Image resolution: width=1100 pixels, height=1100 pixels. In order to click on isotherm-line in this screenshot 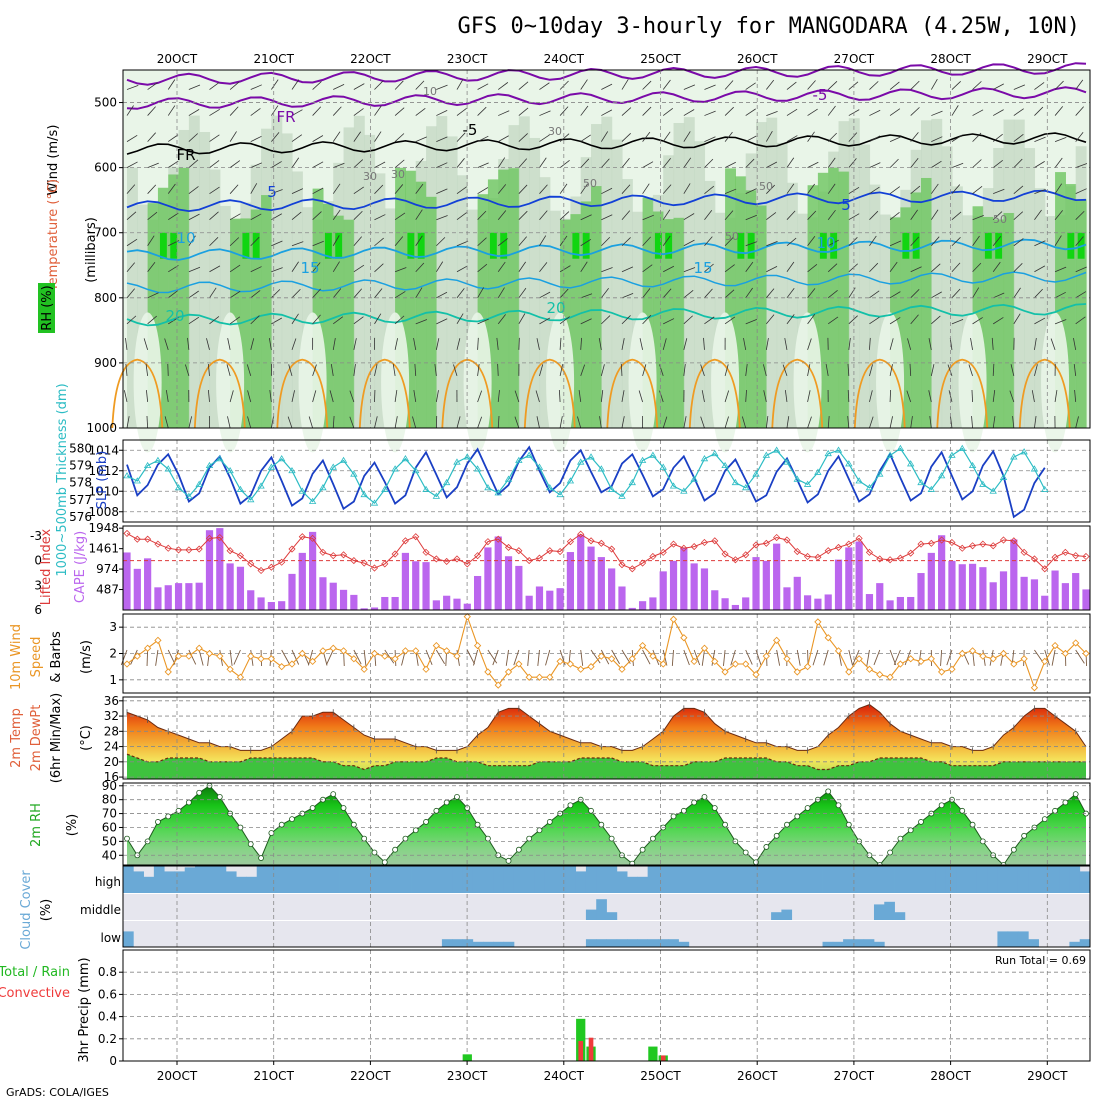, I will do `click(606, 249)`.